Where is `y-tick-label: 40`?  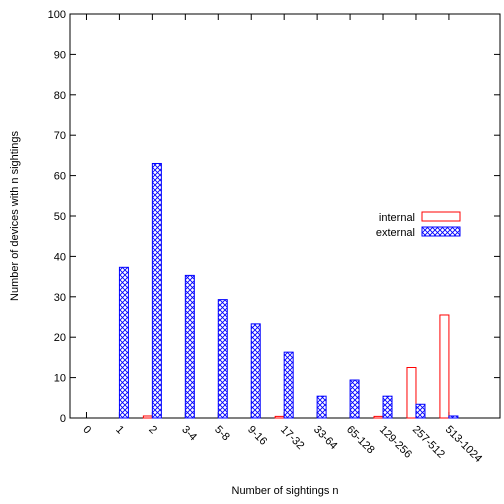 y-tick-label: 40 is located at coordinates (60, 257).